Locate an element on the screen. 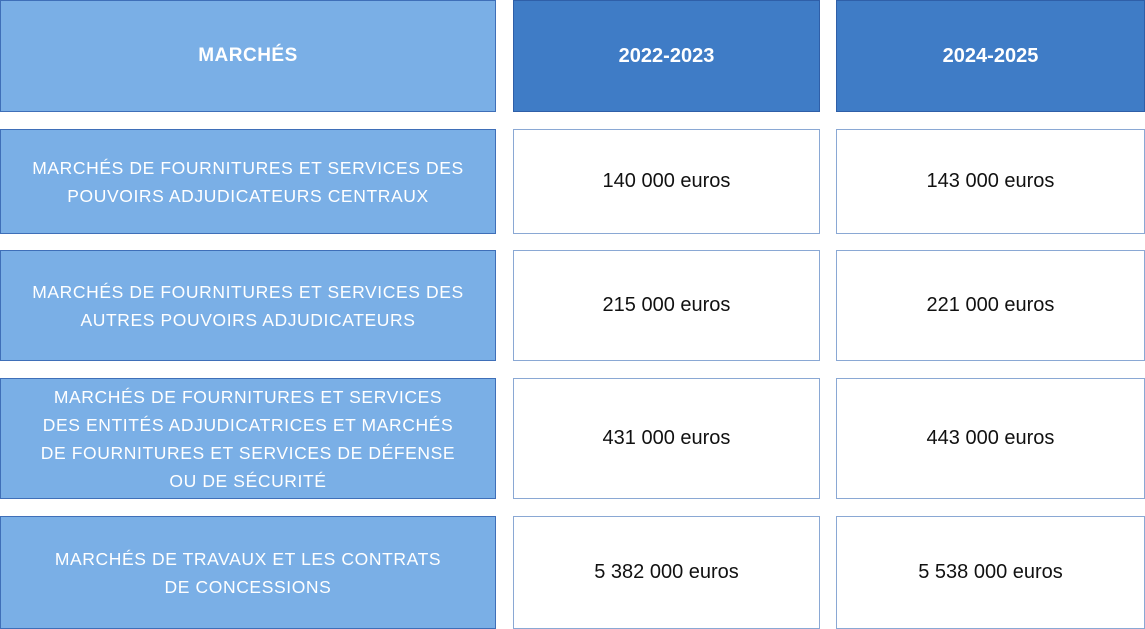 The width and height of the screenshot is (1145, 629). label-line: OU DE SÉCURITÉ is located at coordinates (248, 480).